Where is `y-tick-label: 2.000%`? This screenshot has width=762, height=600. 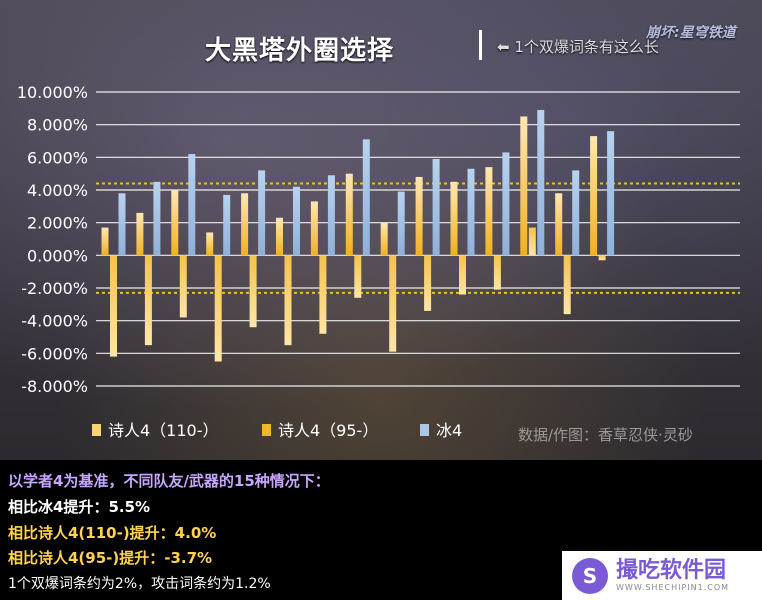
y-tick-label: 2.000% is located at coordinates (57, 223).